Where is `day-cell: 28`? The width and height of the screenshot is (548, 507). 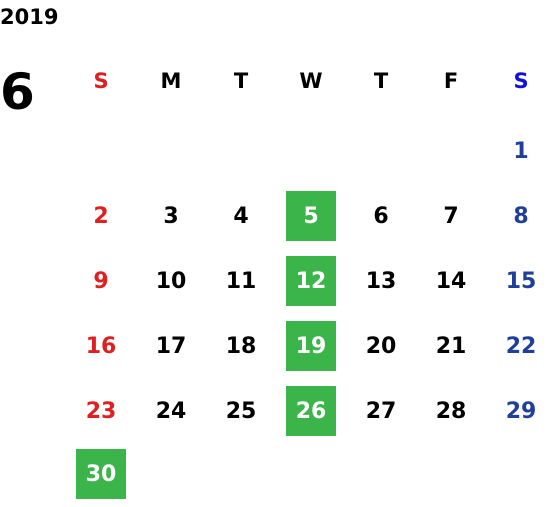
day-cell: 28 is located at coordinates (451, 411).